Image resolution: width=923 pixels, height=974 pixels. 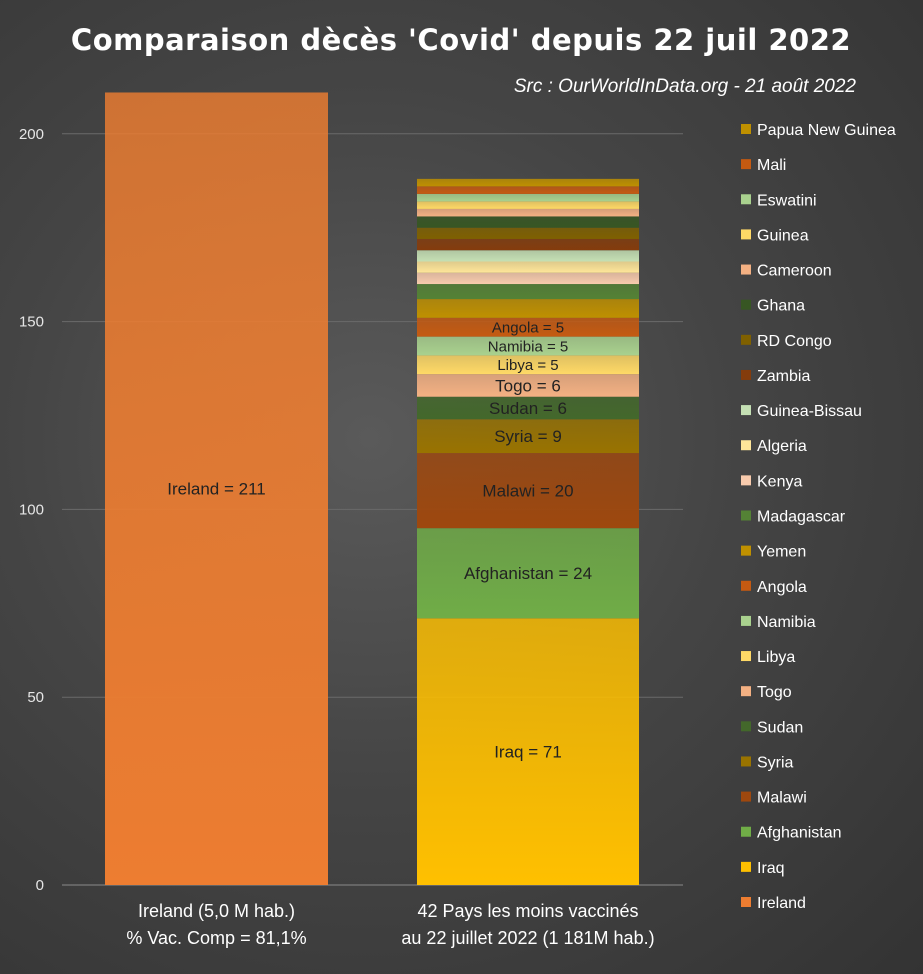 I want to click on bar-segment-namibia, so click(x=528, y=346).